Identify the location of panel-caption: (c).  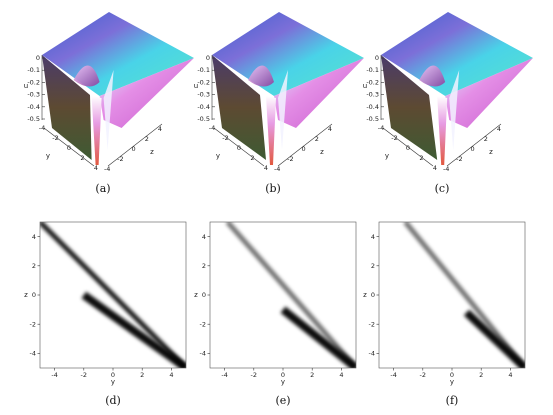
(442, 188).